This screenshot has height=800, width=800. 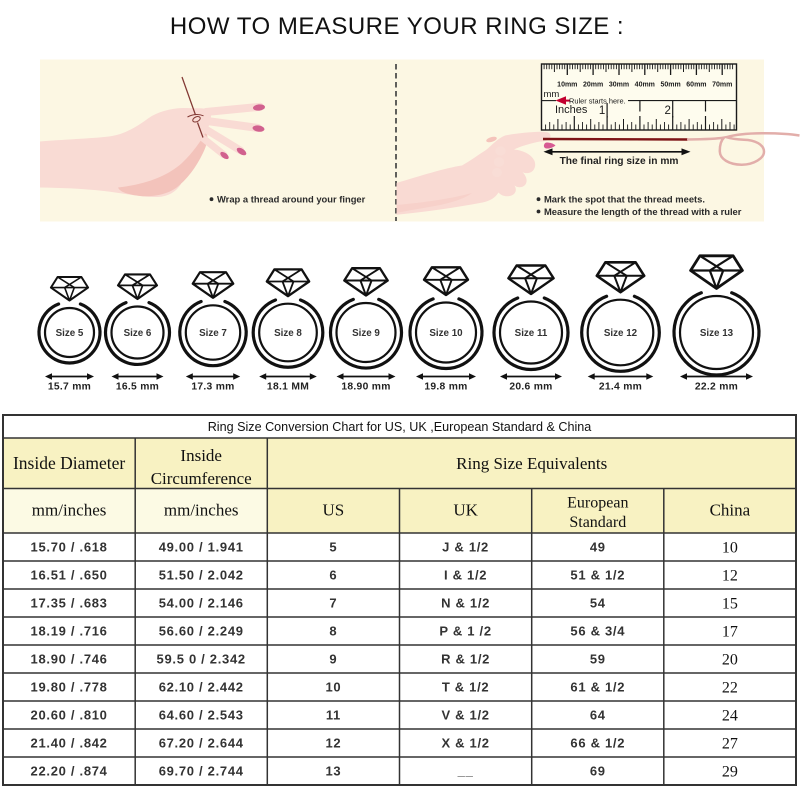 What do you see at coordinates (333, 603) in the screenshot?
I see `svg-text: 7` at bounding box center [333, 603].